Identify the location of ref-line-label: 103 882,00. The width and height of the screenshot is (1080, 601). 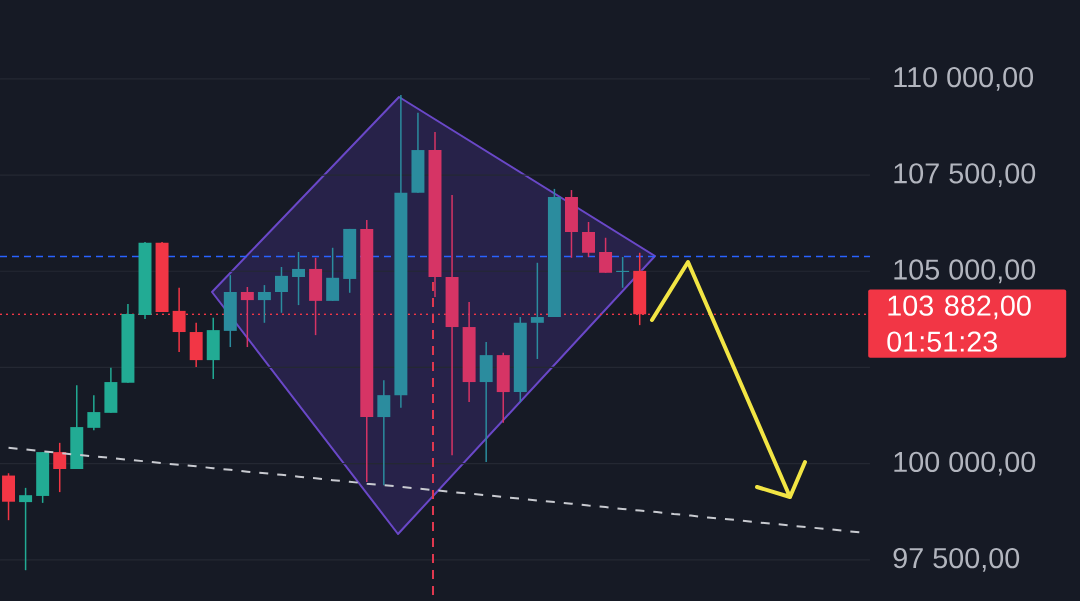
(959, 307).